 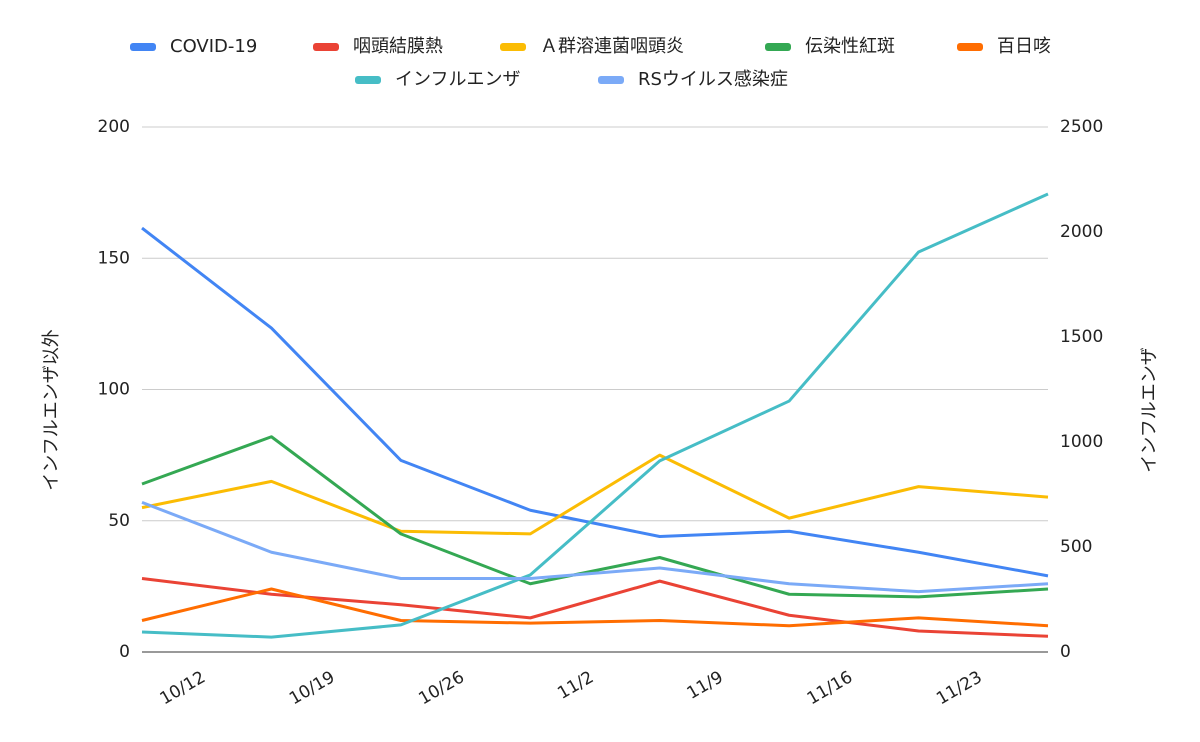 What do you see at coordinates (1081, 127) in the screenshot?
I see `y2-tick-label: 2500` at bounding box center [1081, 127].